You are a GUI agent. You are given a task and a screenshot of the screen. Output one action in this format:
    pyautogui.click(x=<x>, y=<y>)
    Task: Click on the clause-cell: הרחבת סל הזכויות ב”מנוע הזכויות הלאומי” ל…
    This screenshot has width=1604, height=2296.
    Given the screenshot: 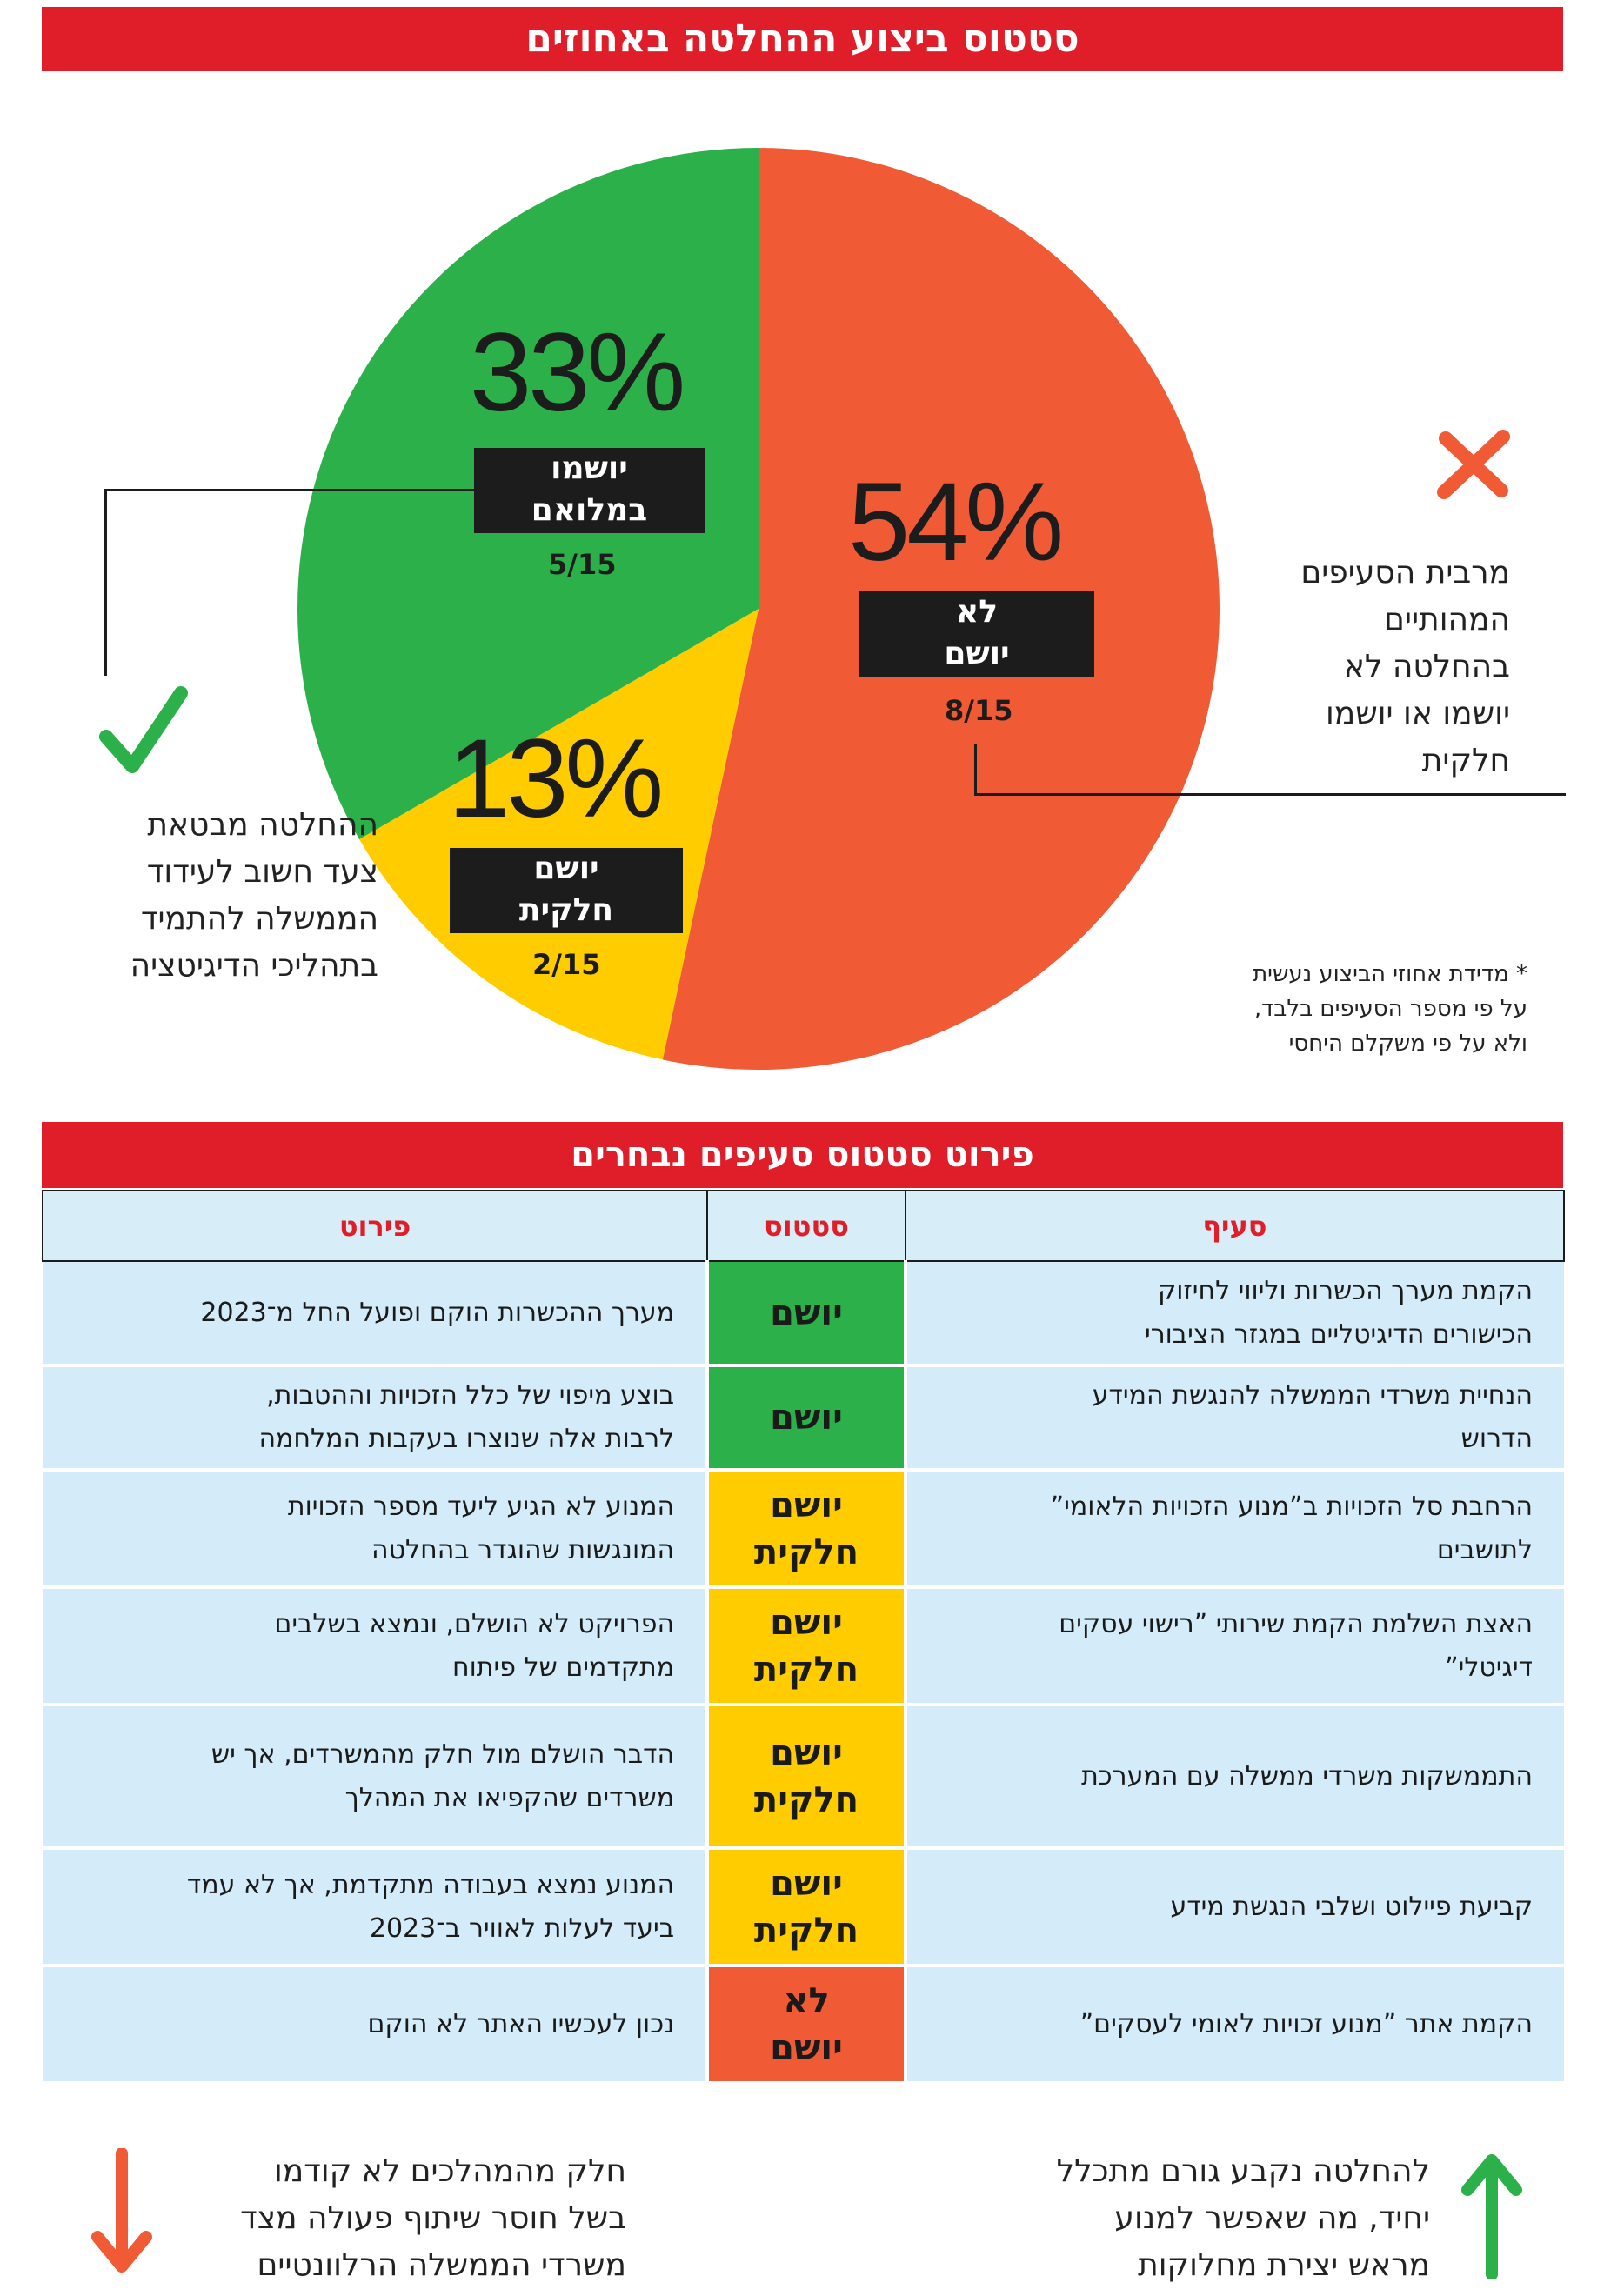 What is the action you would take?
    pyautogui.click(x=1234, y=1530)
    